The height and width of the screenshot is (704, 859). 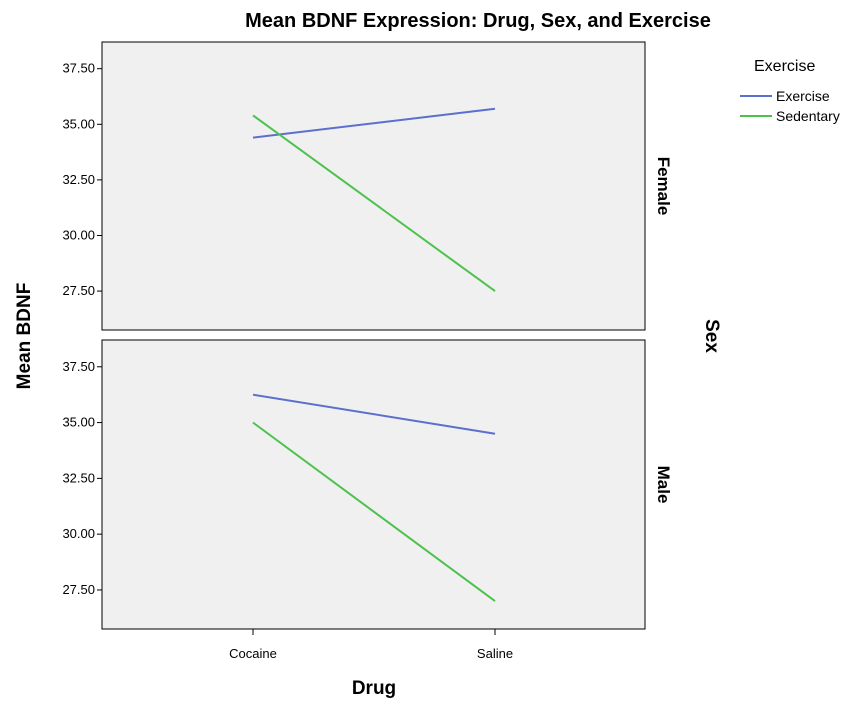 What do you see at coordinates (78, 123) in the screenshot?
I see `y-tick-label-female: 35.00` at bounding box center [78, 123].